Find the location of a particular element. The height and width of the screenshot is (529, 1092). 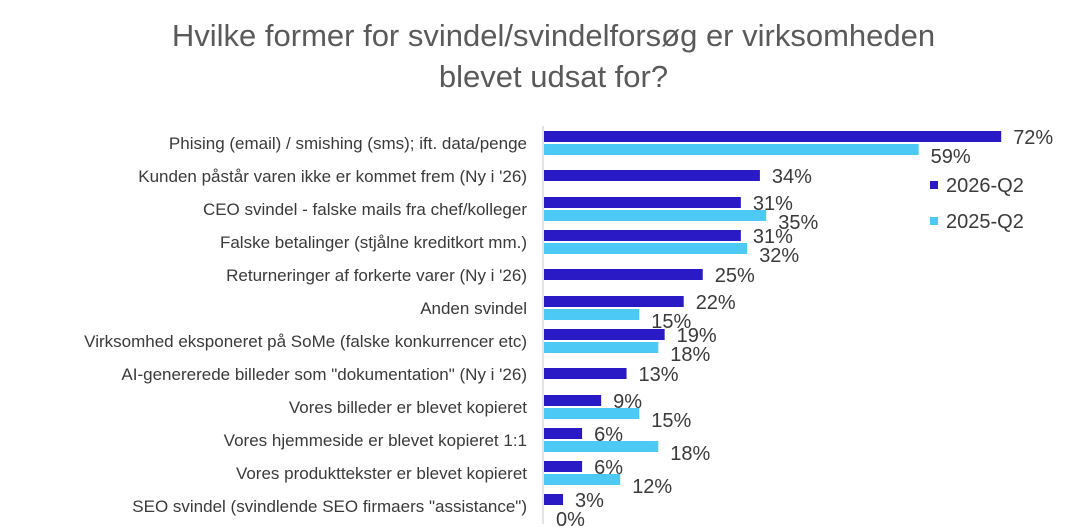

data-label-2026: 22% is located at coordinates (716, 303).